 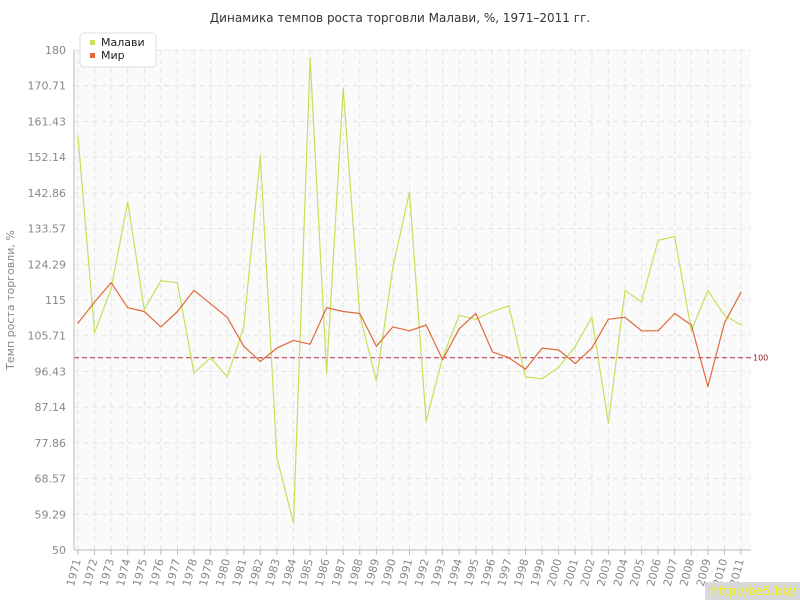 I want to click on y-tick-label: 87.14, so click(x=51, y=407).